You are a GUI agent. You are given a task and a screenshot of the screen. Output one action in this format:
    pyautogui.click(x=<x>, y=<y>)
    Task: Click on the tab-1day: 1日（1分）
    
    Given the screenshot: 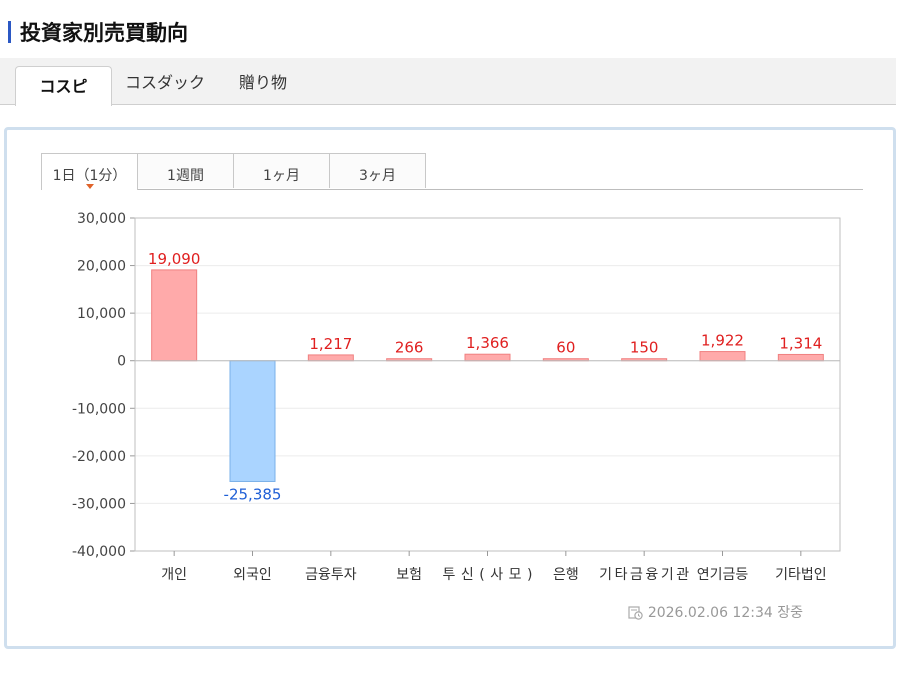 What is the action you would take?
    pyautogui.click(x=89, y=171)
    